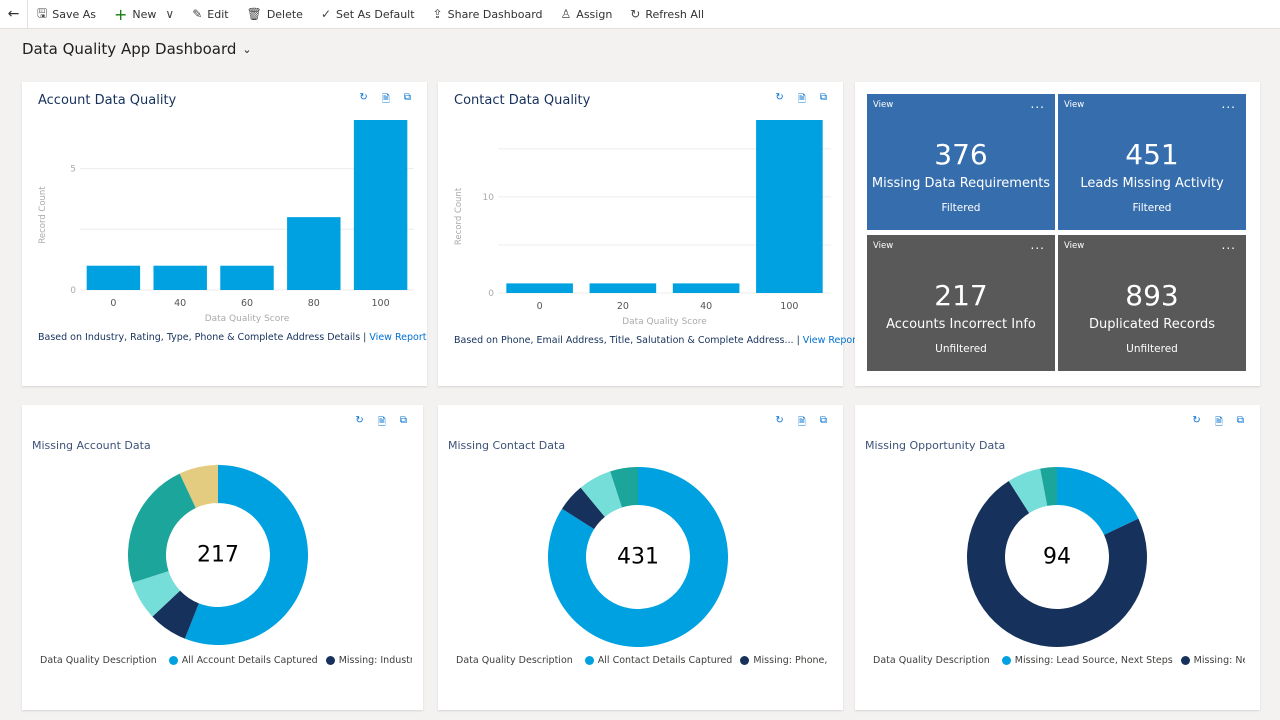 The image size is (1280, 720). Describe the element at coordinates (658, 660) in the screenshot. I see `legend-item: All Contact Details Captured` at that location.